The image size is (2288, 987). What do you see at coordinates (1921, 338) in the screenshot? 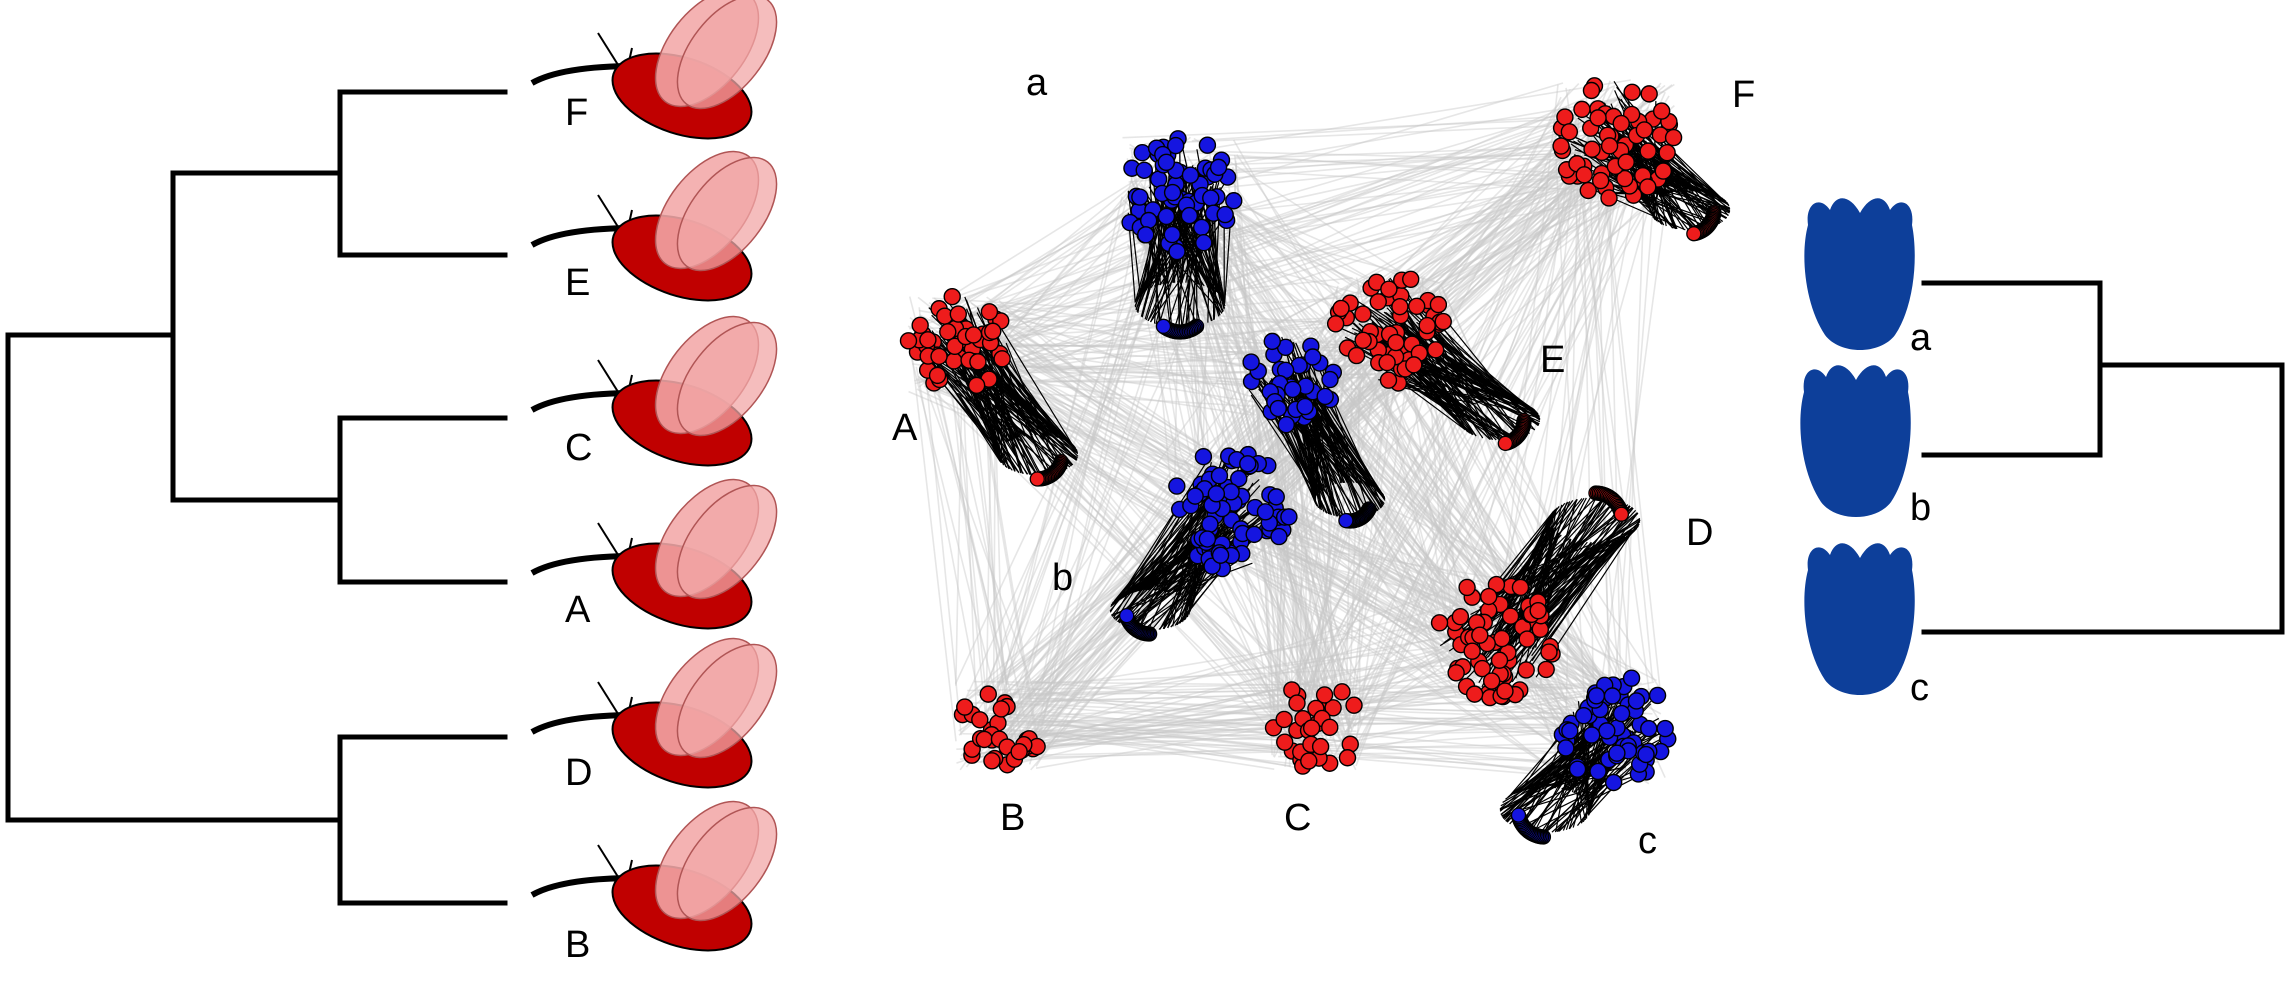
I see `tip-label: a` at bounding box center [1921, 338].